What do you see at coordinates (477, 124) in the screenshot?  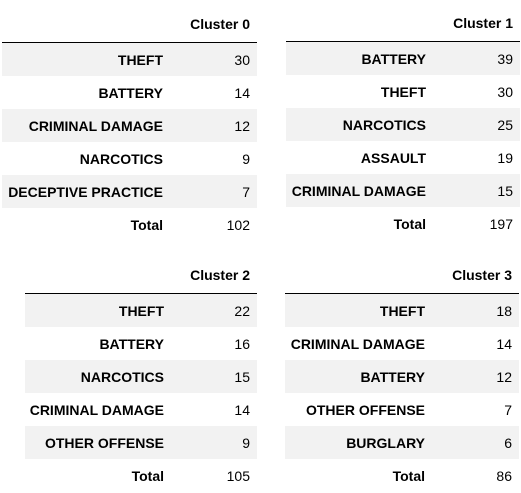 I see `row-value: 25` at bounding box center [477, 124].